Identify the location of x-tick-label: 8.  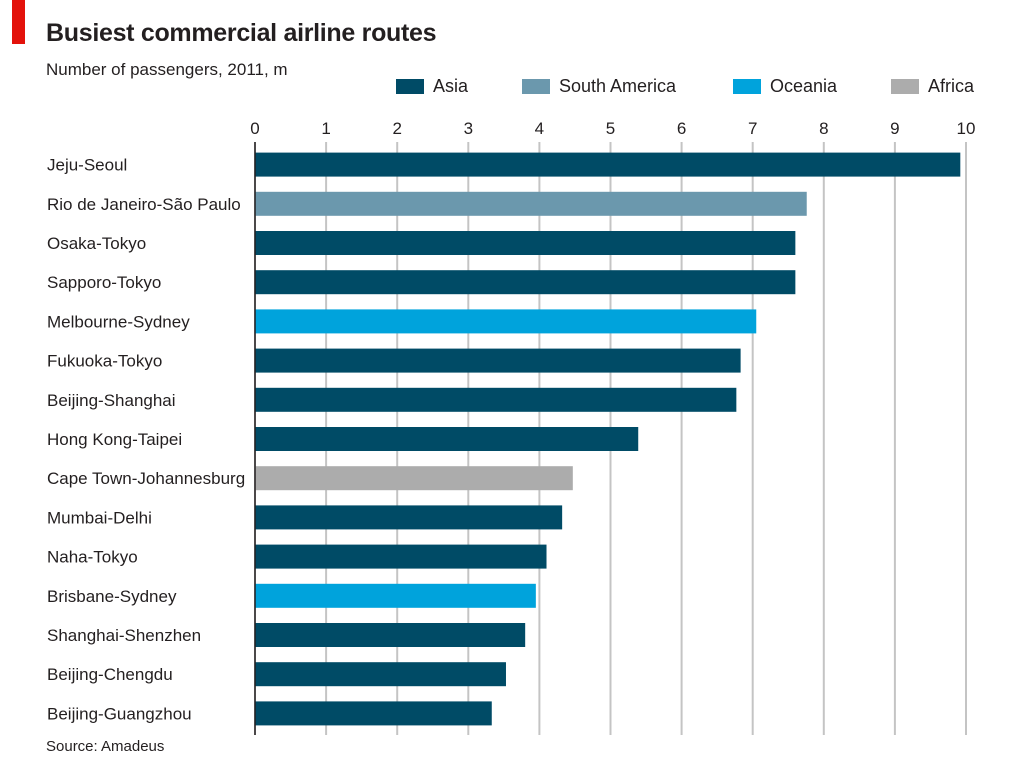
(823, 128).